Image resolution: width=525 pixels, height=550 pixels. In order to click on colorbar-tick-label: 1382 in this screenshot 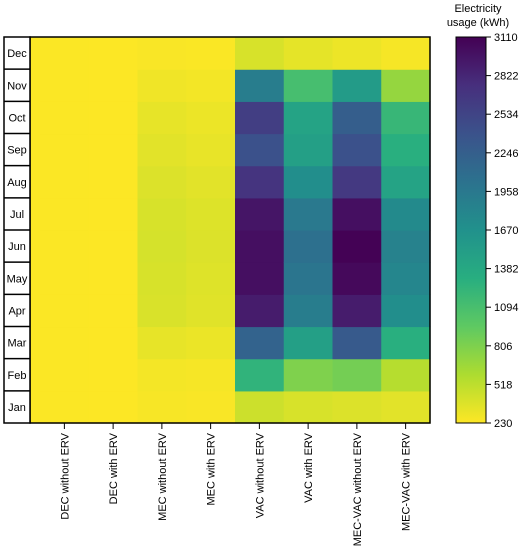, I will do `click(506, 270)`.